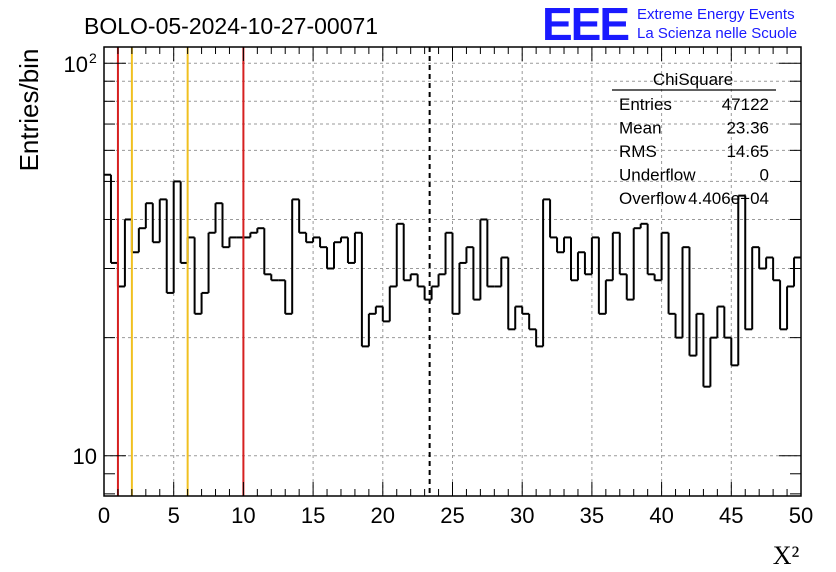 The height and width of the screenshot is (572, 836). Describe the element at coordinates (231, 26) in the screenshot. I see `chart-title: BOLO-05-2024-10-27-00071` at that location.